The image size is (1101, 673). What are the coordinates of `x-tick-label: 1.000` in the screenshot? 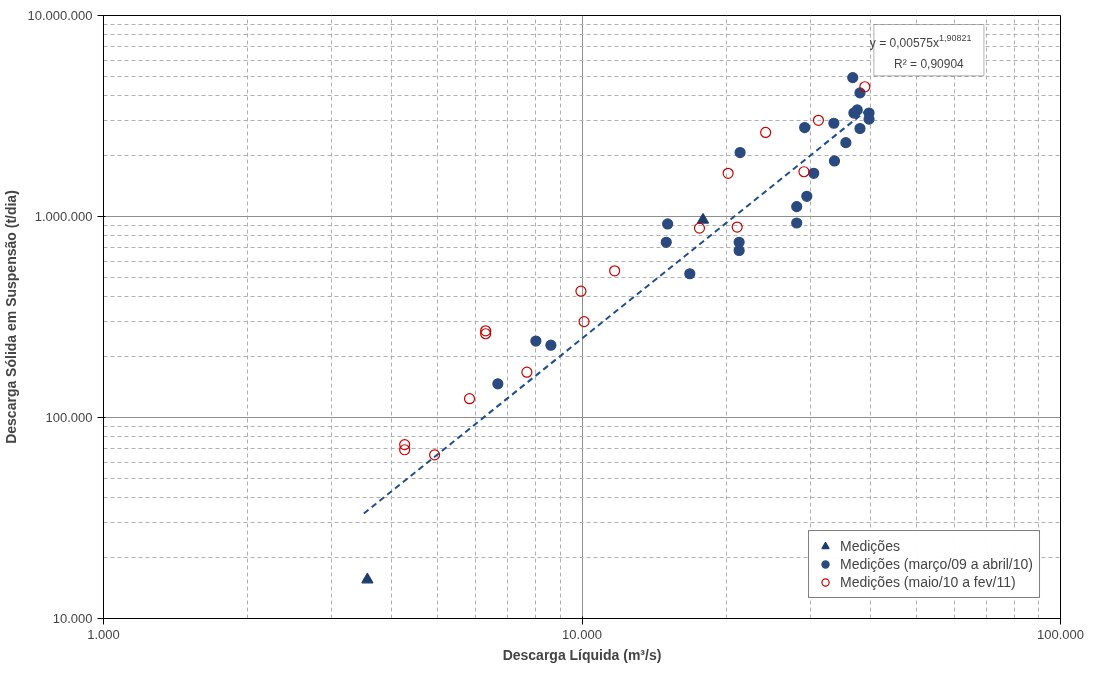 It's located at (103, 634).